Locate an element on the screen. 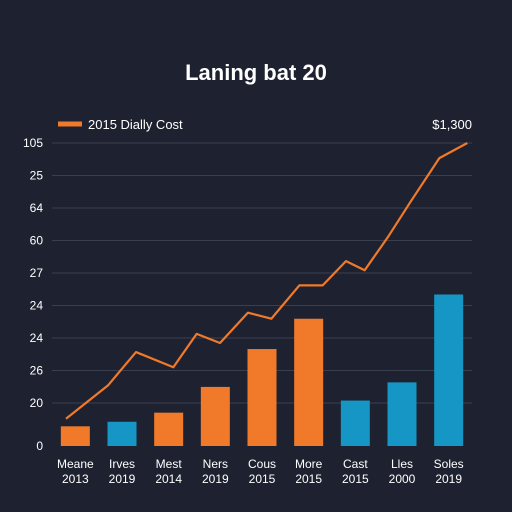 This screenshot has width=512, height=512. legend-label: 2015 Dially Cost is located at coordinates (135, 124).